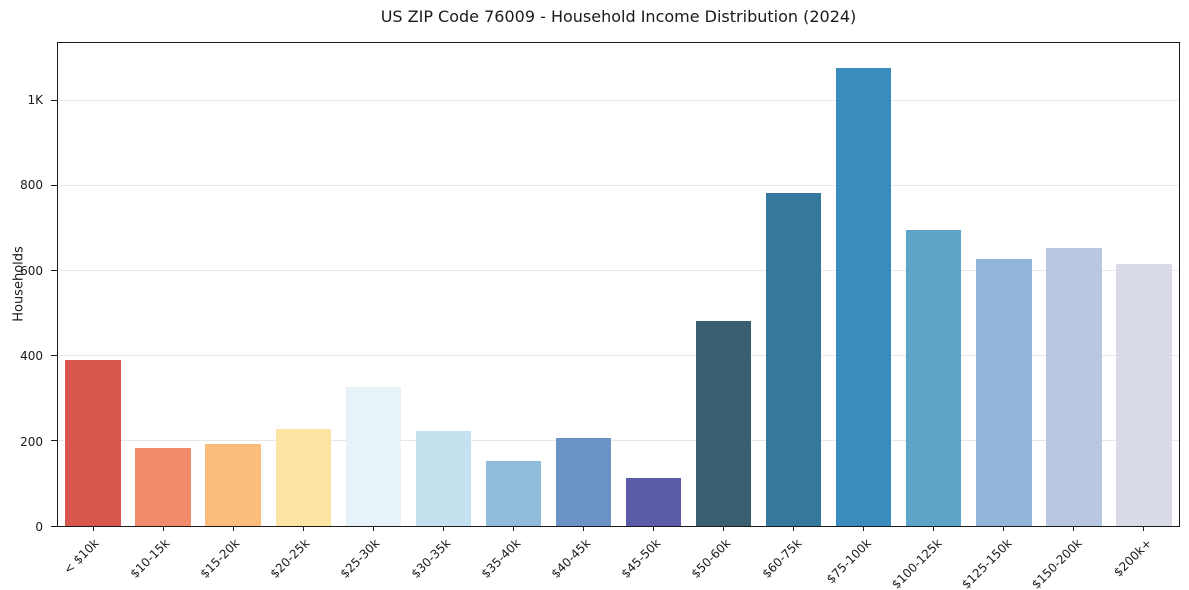 This screenshot has width=1189, height=590. Describe the element at coordinates (1133, 558) in the screenshot. I see `x-tick-label: $200k+` at that location.